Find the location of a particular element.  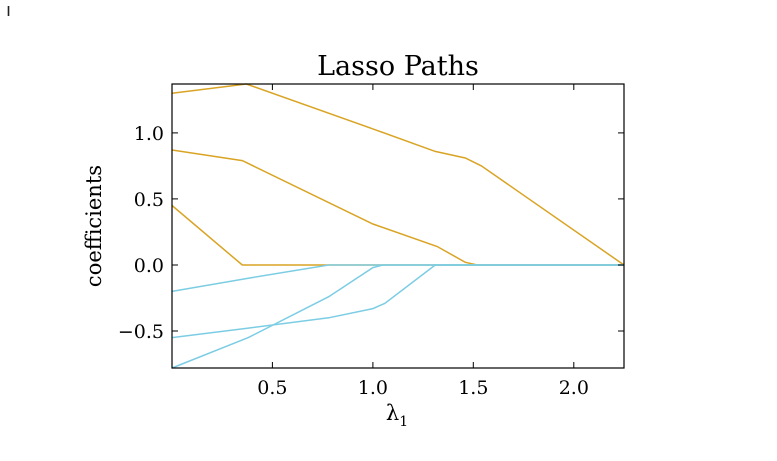

x-axis-label-main: λ is located at coordinates (392, 413).